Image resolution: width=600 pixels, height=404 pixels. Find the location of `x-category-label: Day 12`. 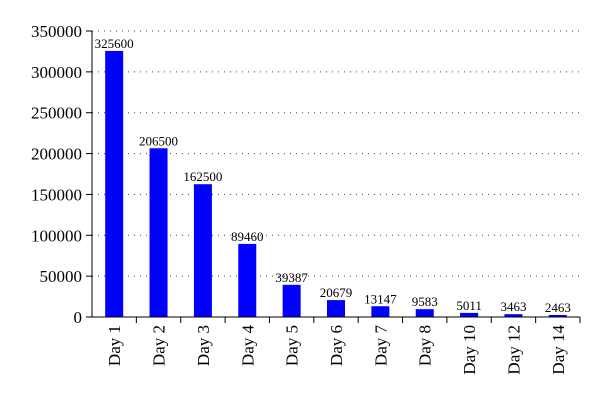

x-category-label: Day 12 is located at coordinates (513, 350).